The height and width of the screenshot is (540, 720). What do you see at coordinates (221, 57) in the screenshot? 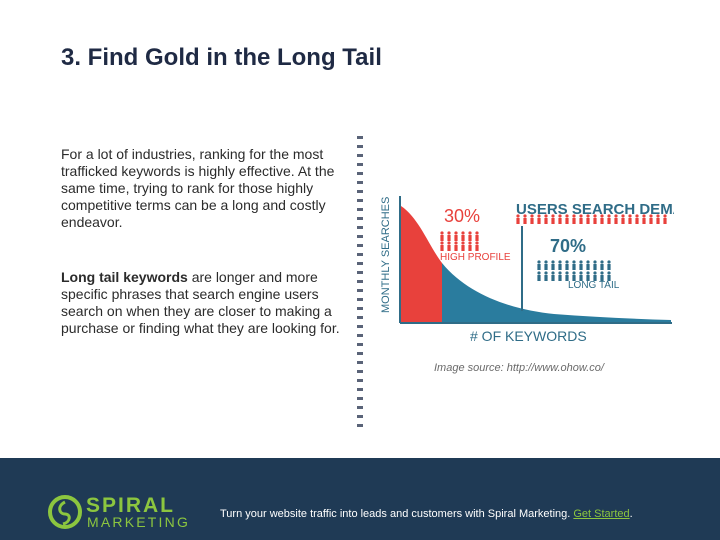
I see `slide-title: 3. Find Gold in the Long Tail` at bounding box center [221, 57].